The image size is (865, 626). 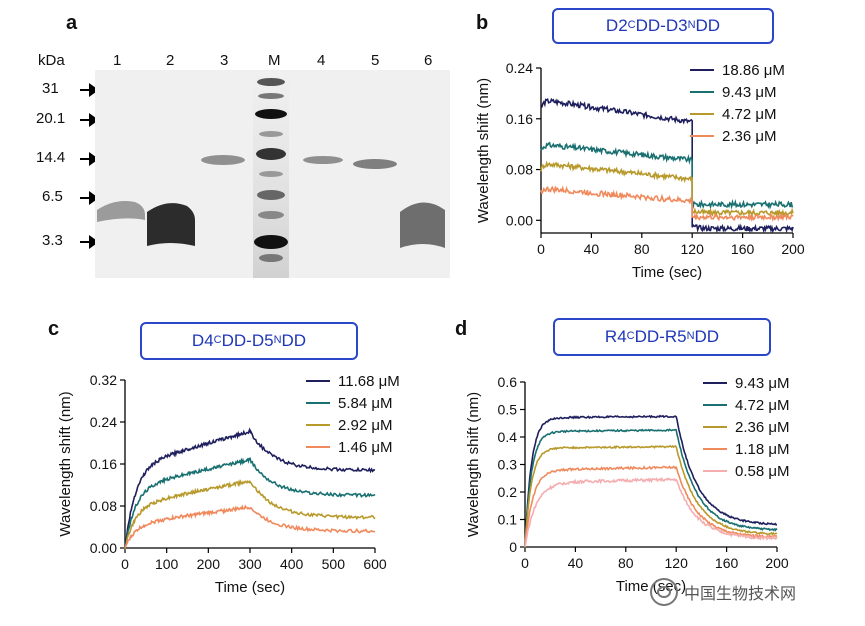 What do you see at coordinates (663, 26) in the screenshot?
I see `chart-b-title: D2 C DD-D3 N DD` at bounding box center [663, 26].